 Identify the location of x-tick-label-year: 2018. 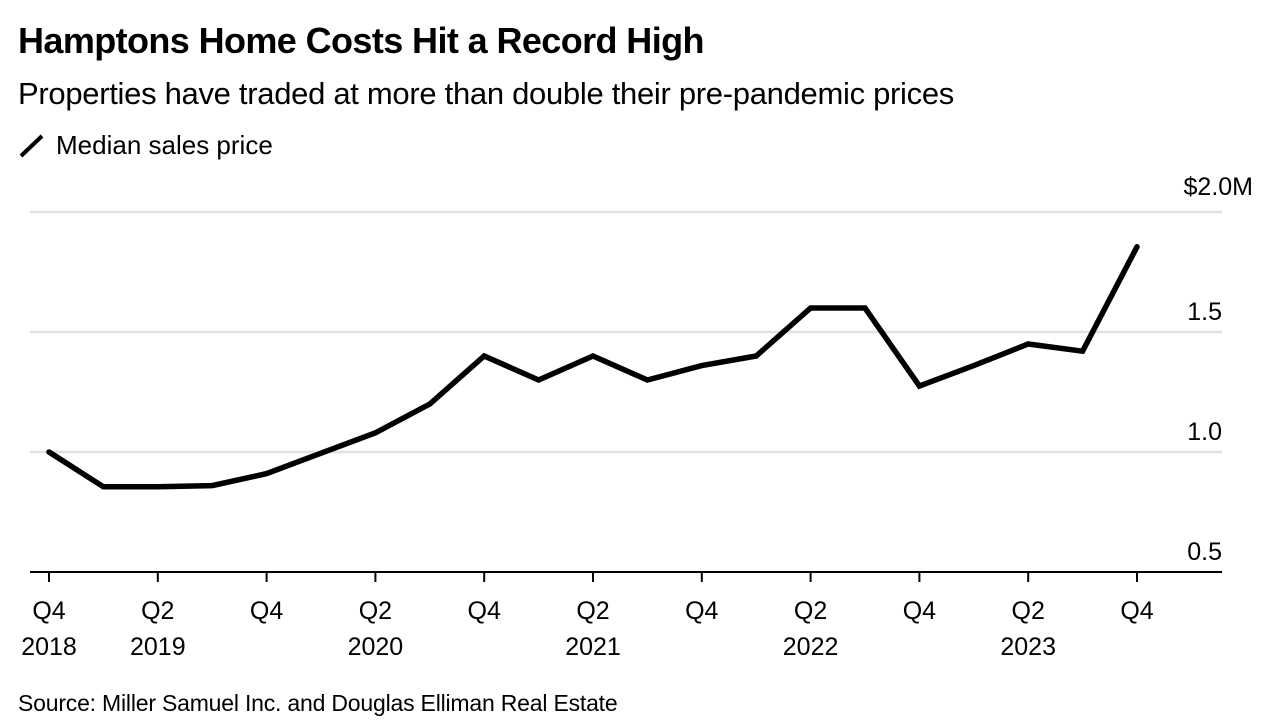
(49, 647).